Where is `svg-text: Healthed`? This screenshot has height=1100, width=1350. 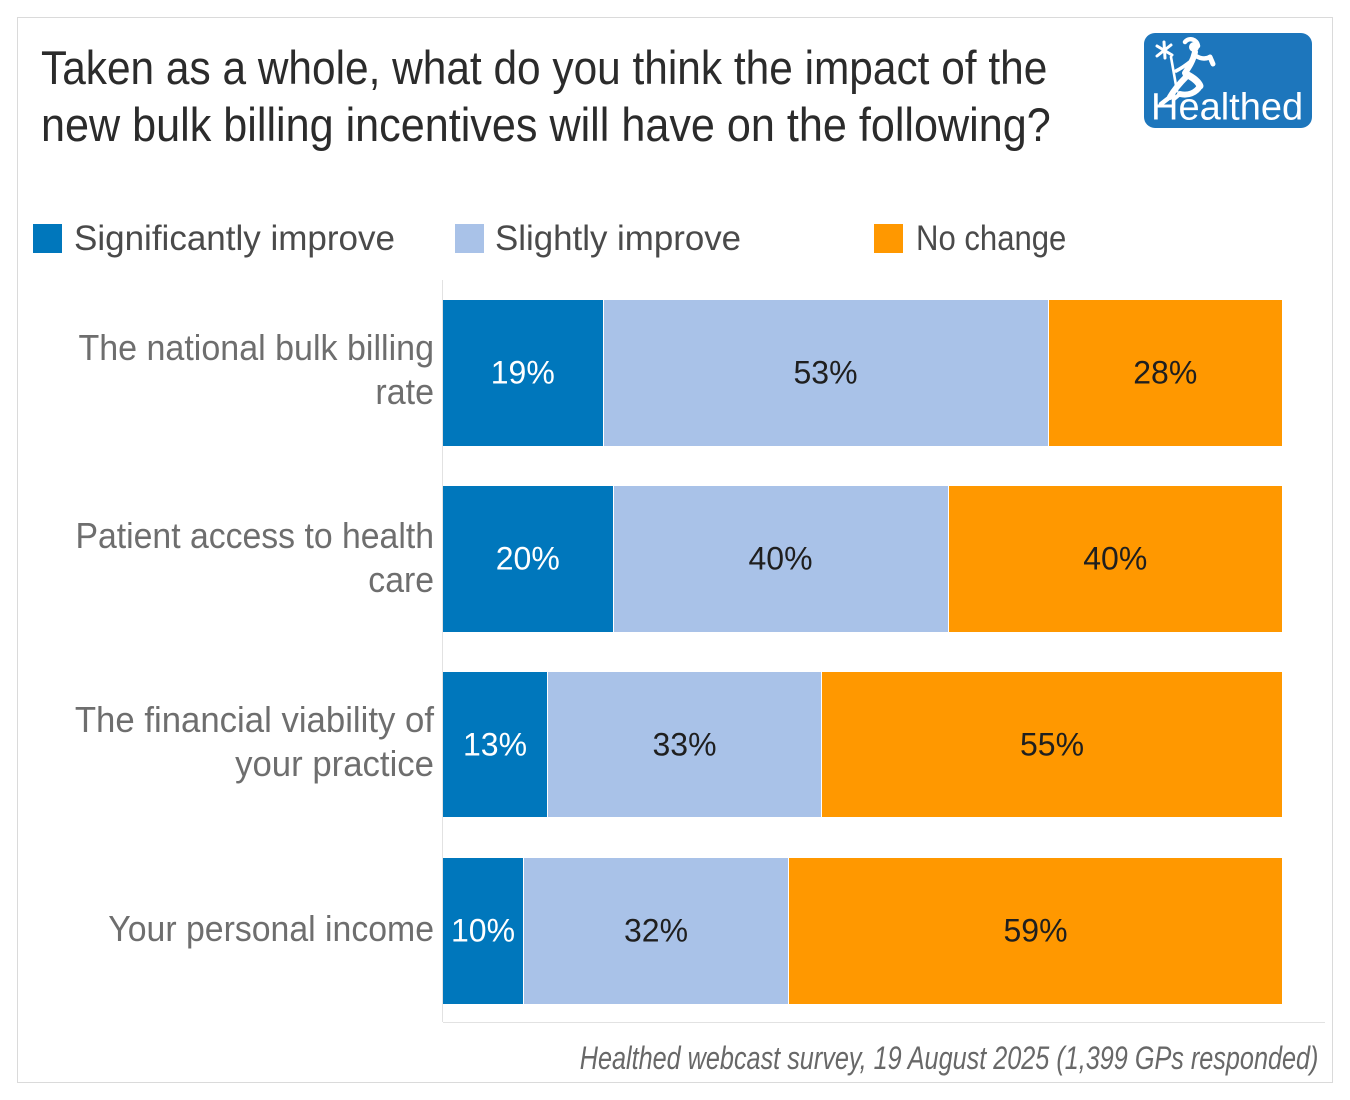 svg-text: Healthed is located at coordinates (1227, 108).